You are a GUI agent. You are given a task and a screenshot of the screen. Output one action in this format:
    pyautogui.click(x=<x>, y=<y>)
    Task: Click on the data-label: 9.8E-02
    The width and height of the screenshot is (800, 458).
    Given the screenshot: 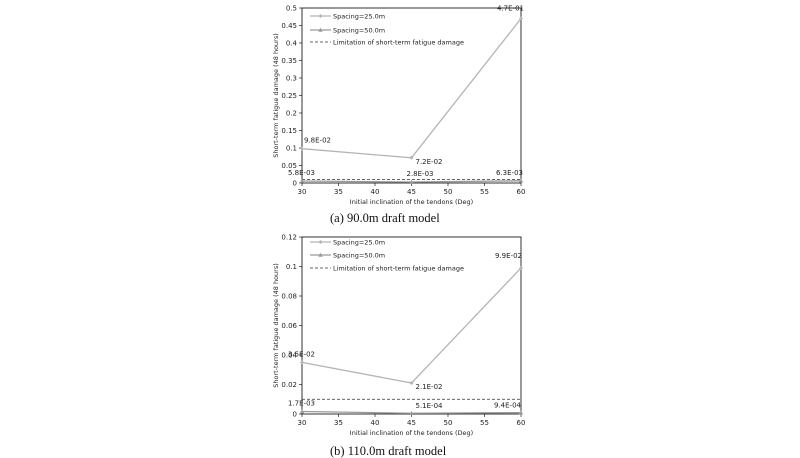 What is the action you would take?
    pyautogui.click(x=317, y=141)
    